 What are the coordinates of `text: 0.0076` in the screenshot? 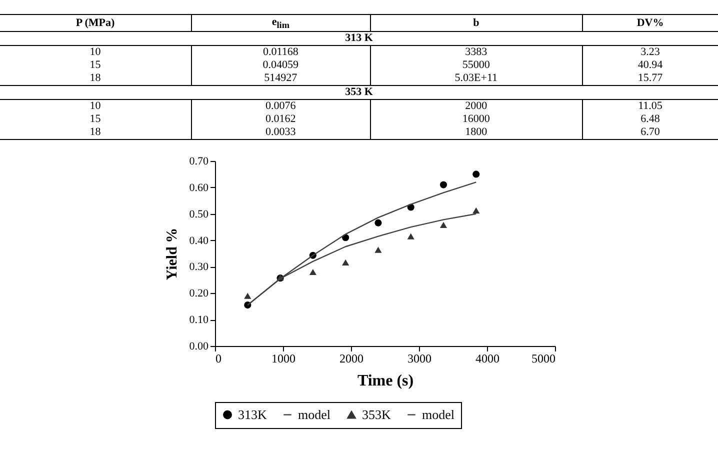 It's located at (281, 106).